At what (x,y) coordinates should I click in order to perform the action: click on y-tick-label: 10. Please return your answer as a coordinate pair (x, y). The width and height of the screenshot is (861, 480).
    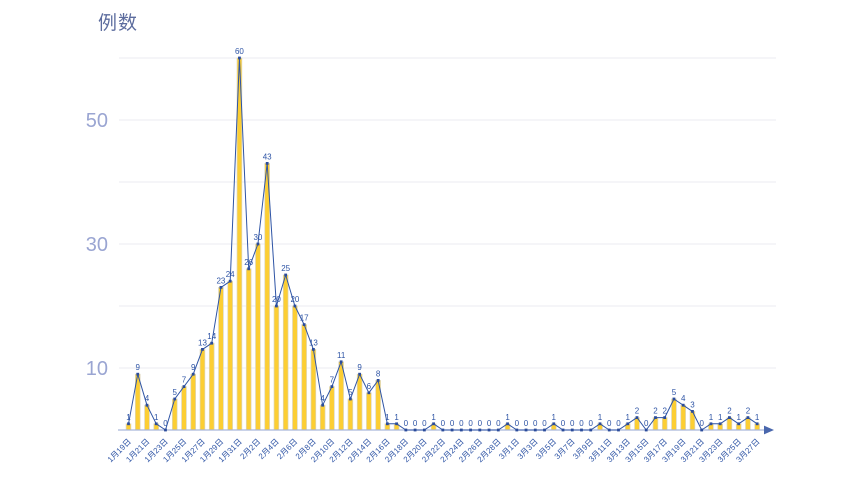
    Looking at the image, I should click on (97, 369).